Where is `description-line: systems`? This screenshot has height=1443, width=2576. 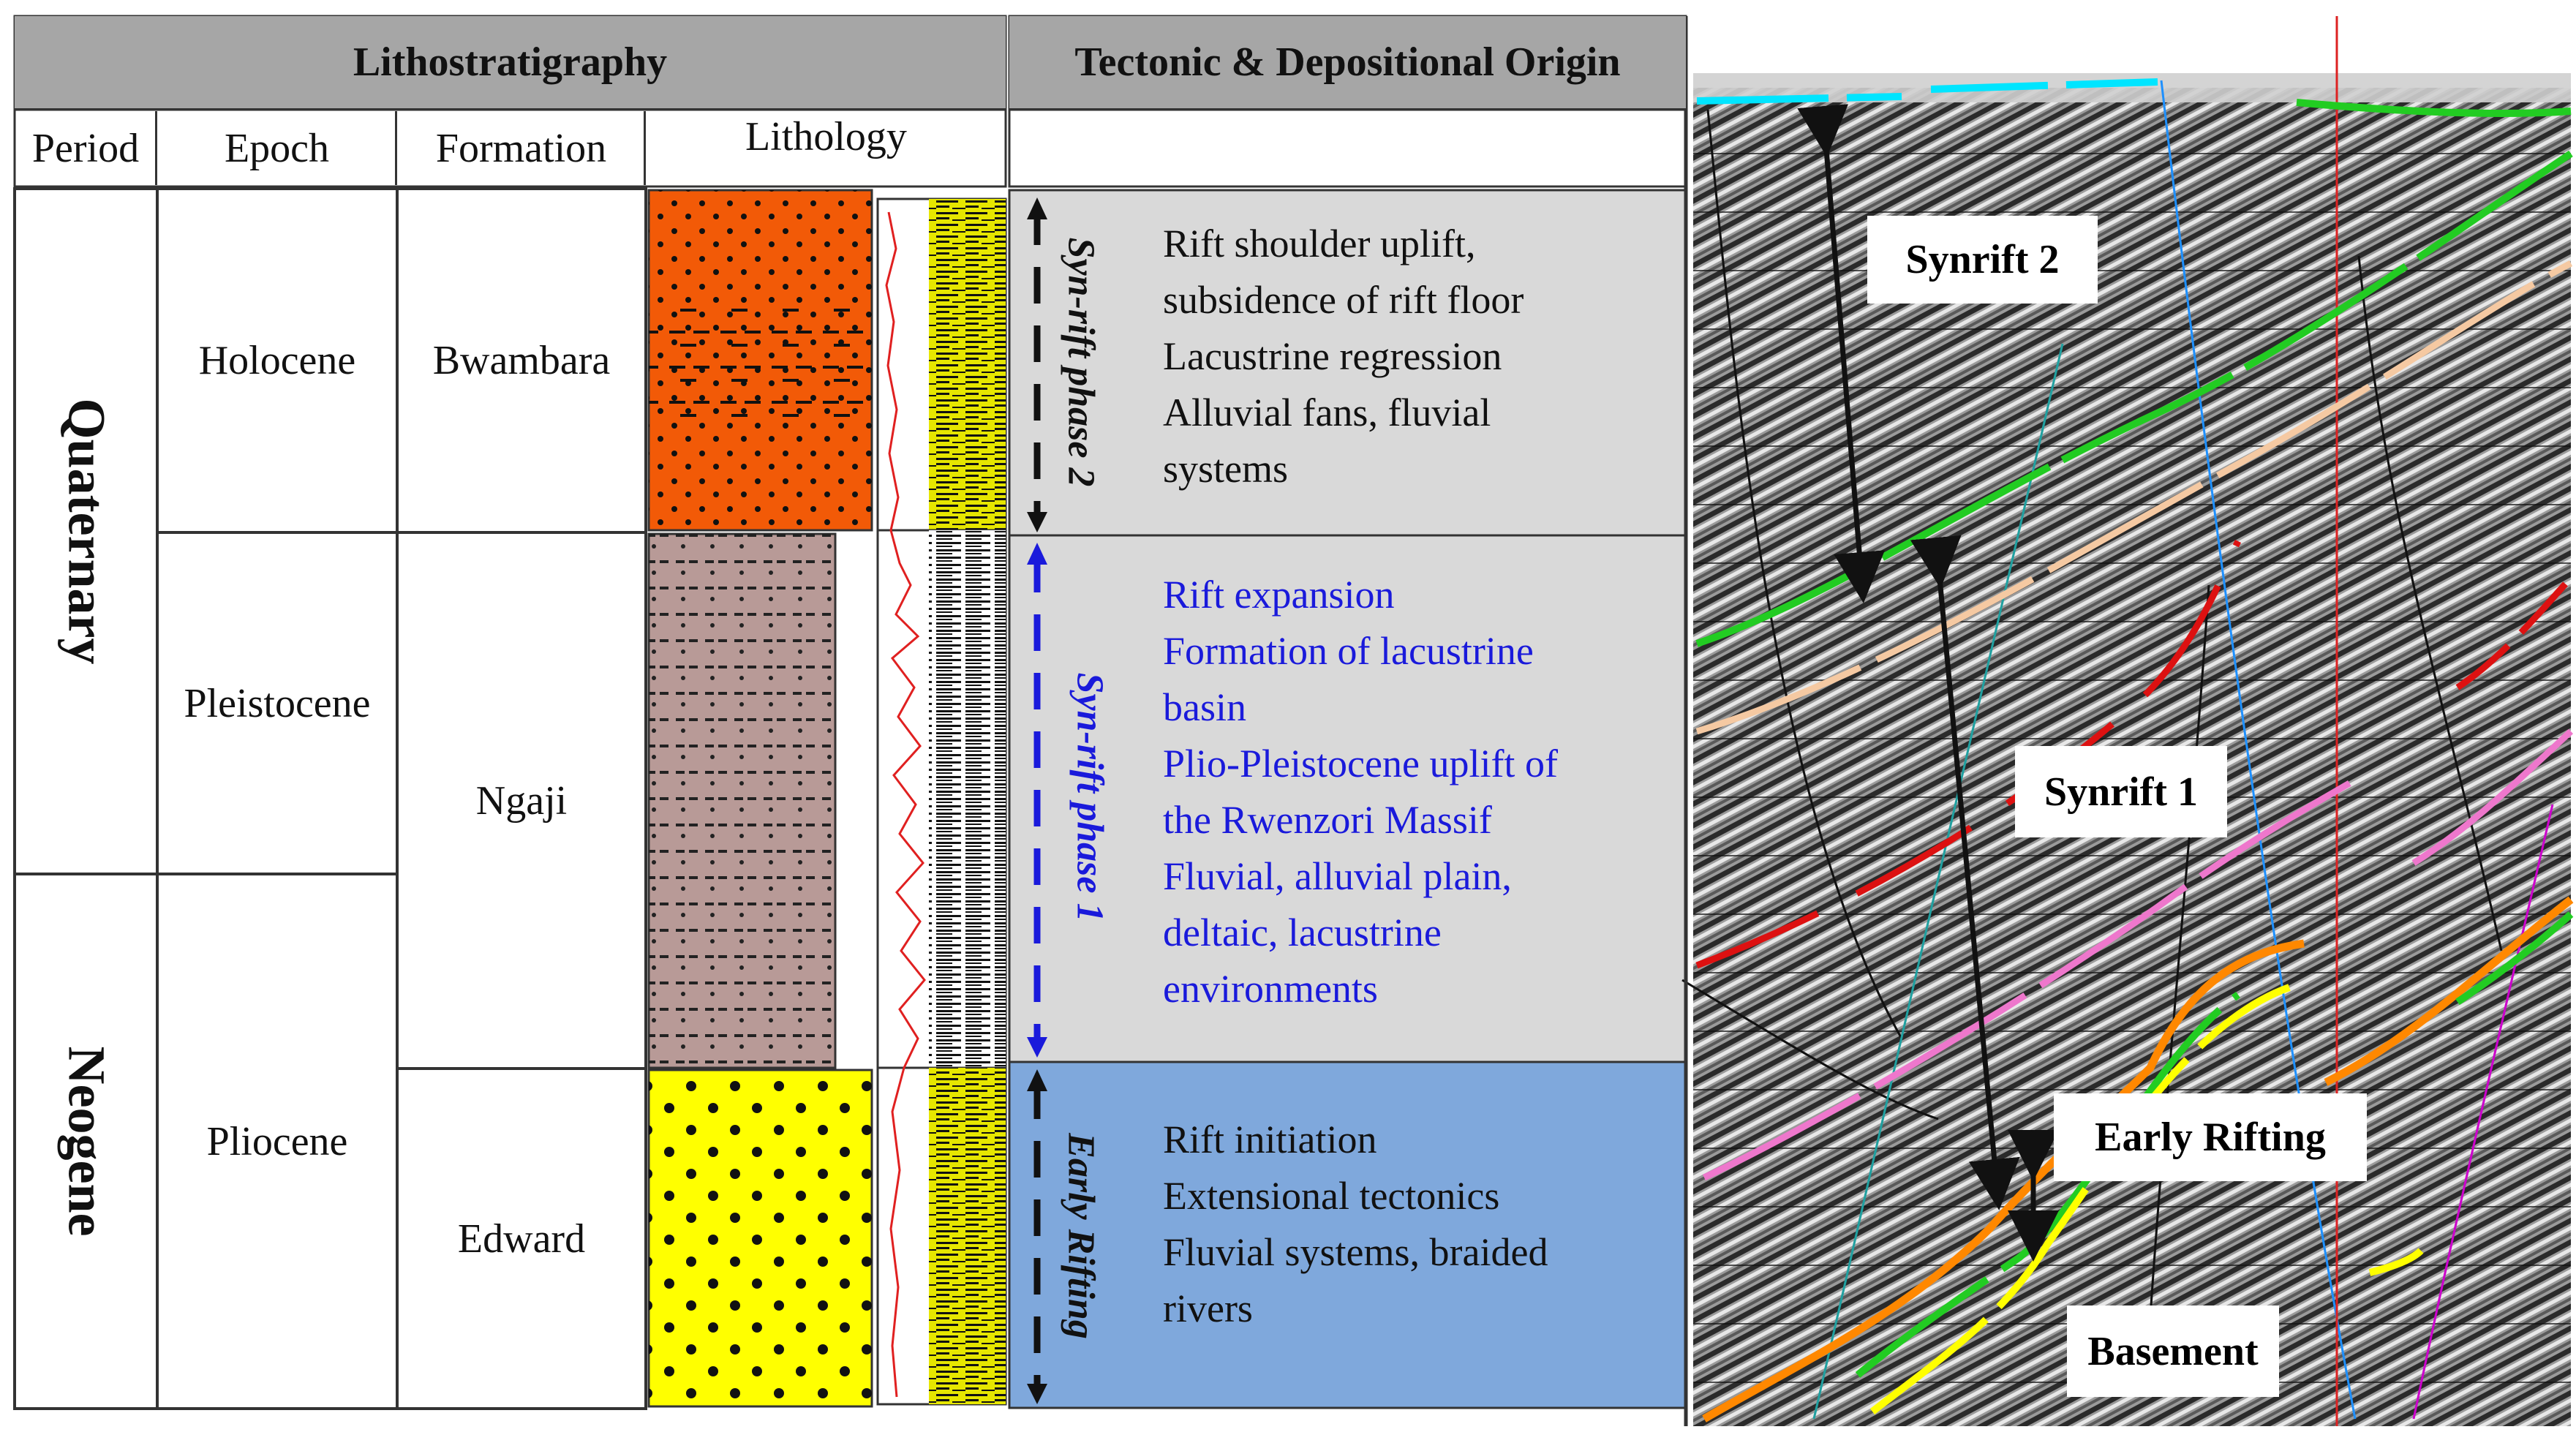
description-line: systems is located at coordinates (1226, 469).